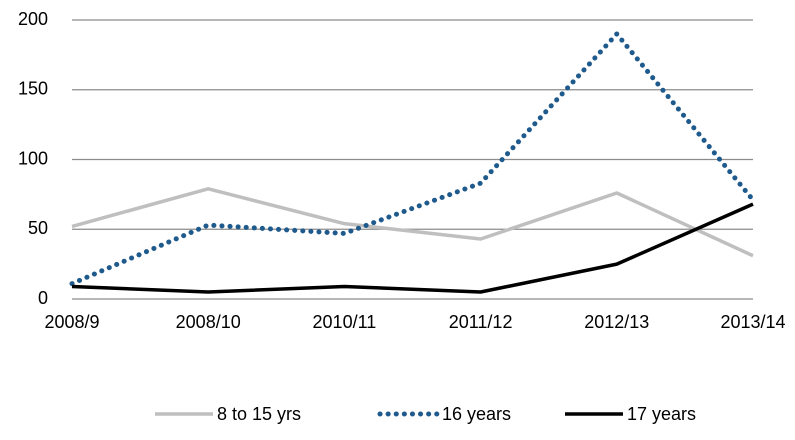 The image size is (795, 440). I want to click on y-tick-label: 150, so click(33, 89).